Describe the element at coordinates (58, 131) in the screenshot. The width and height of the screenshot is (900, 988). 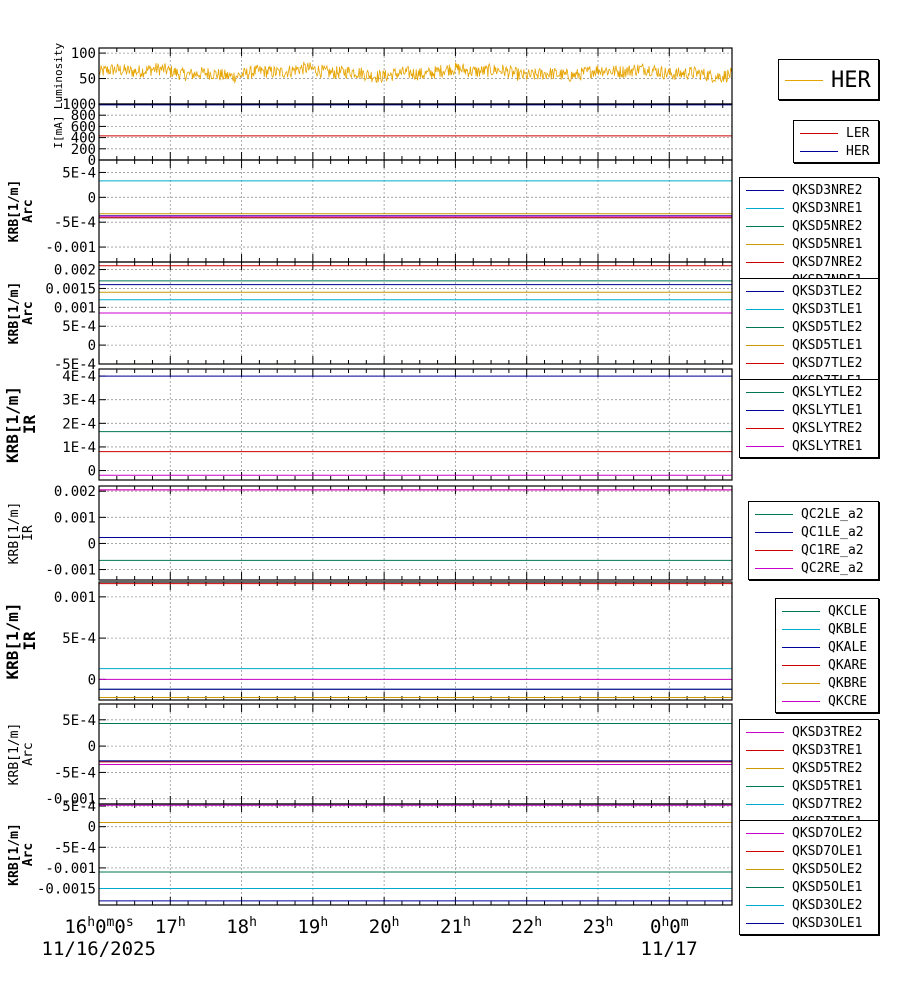
I see `y-axis-label: I[mA]` at that location.